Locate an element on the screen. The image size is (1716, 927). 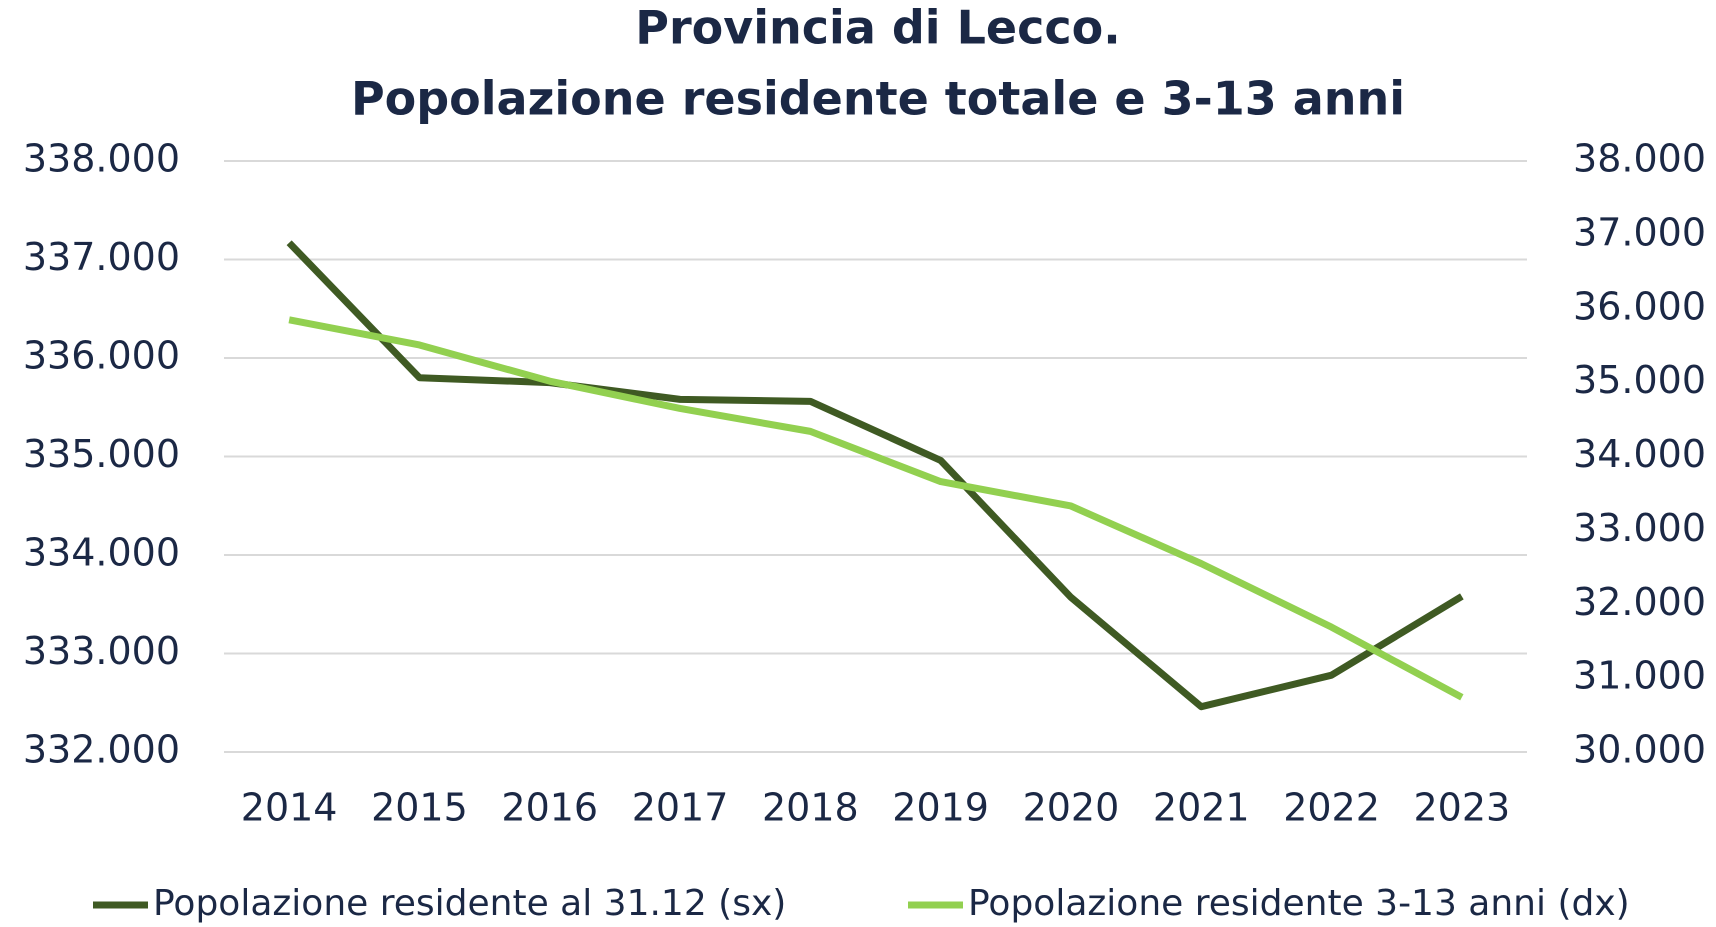
x-tick-label: 2014 is located at coordinates (289, 808).